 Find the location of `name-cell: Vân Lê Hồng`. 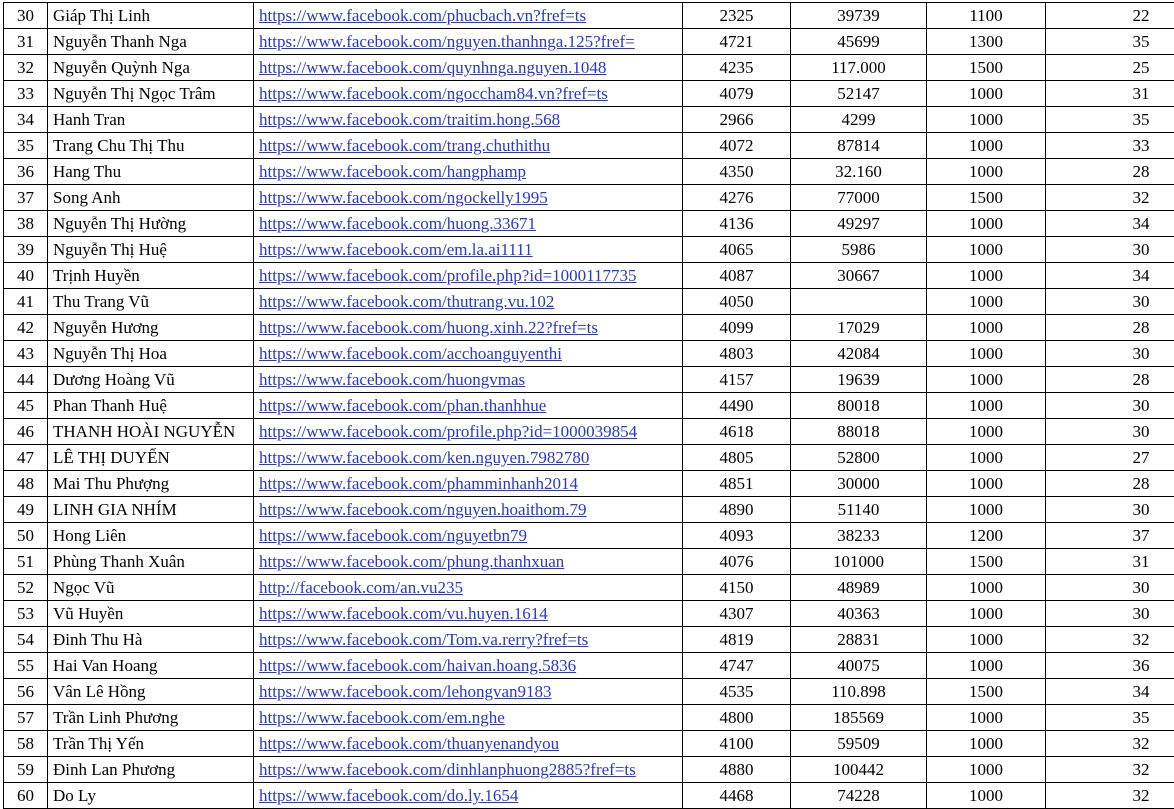

name-cell: Vân Lê Hồng is located at coordinates (151, 692).